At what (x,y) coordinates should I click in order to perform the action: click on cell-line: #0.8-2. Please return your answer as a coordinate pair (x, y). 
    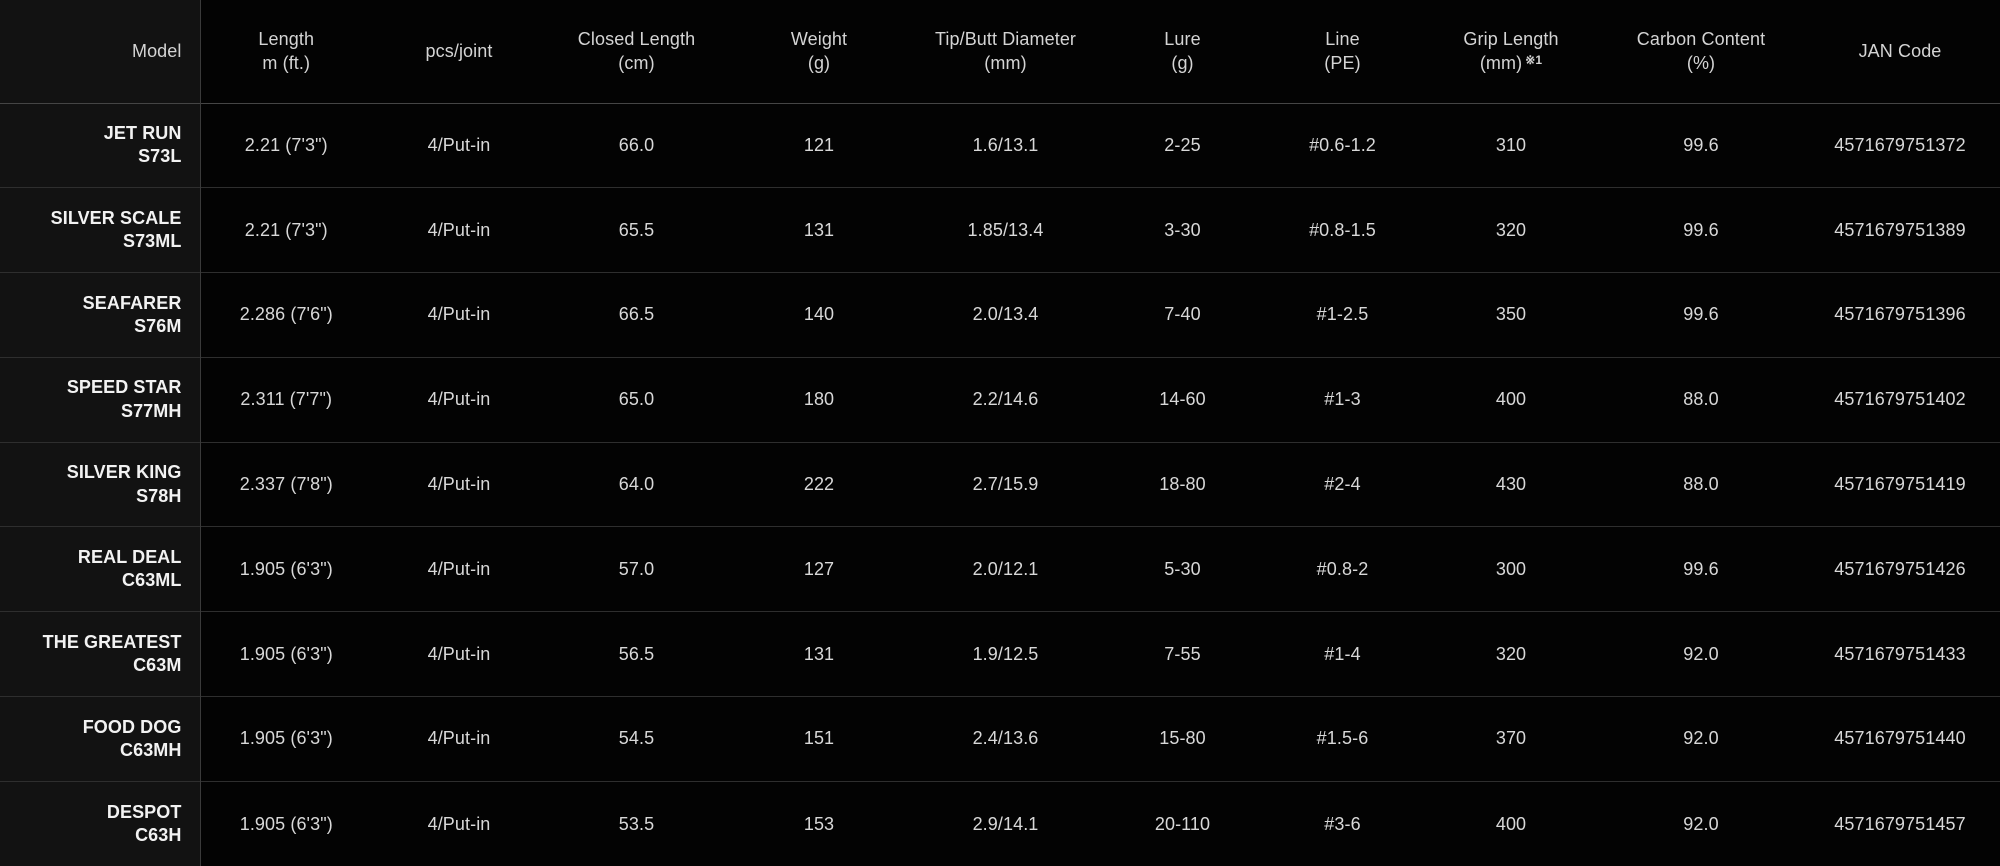
    Looking at the image, I should click on (1342, 569).